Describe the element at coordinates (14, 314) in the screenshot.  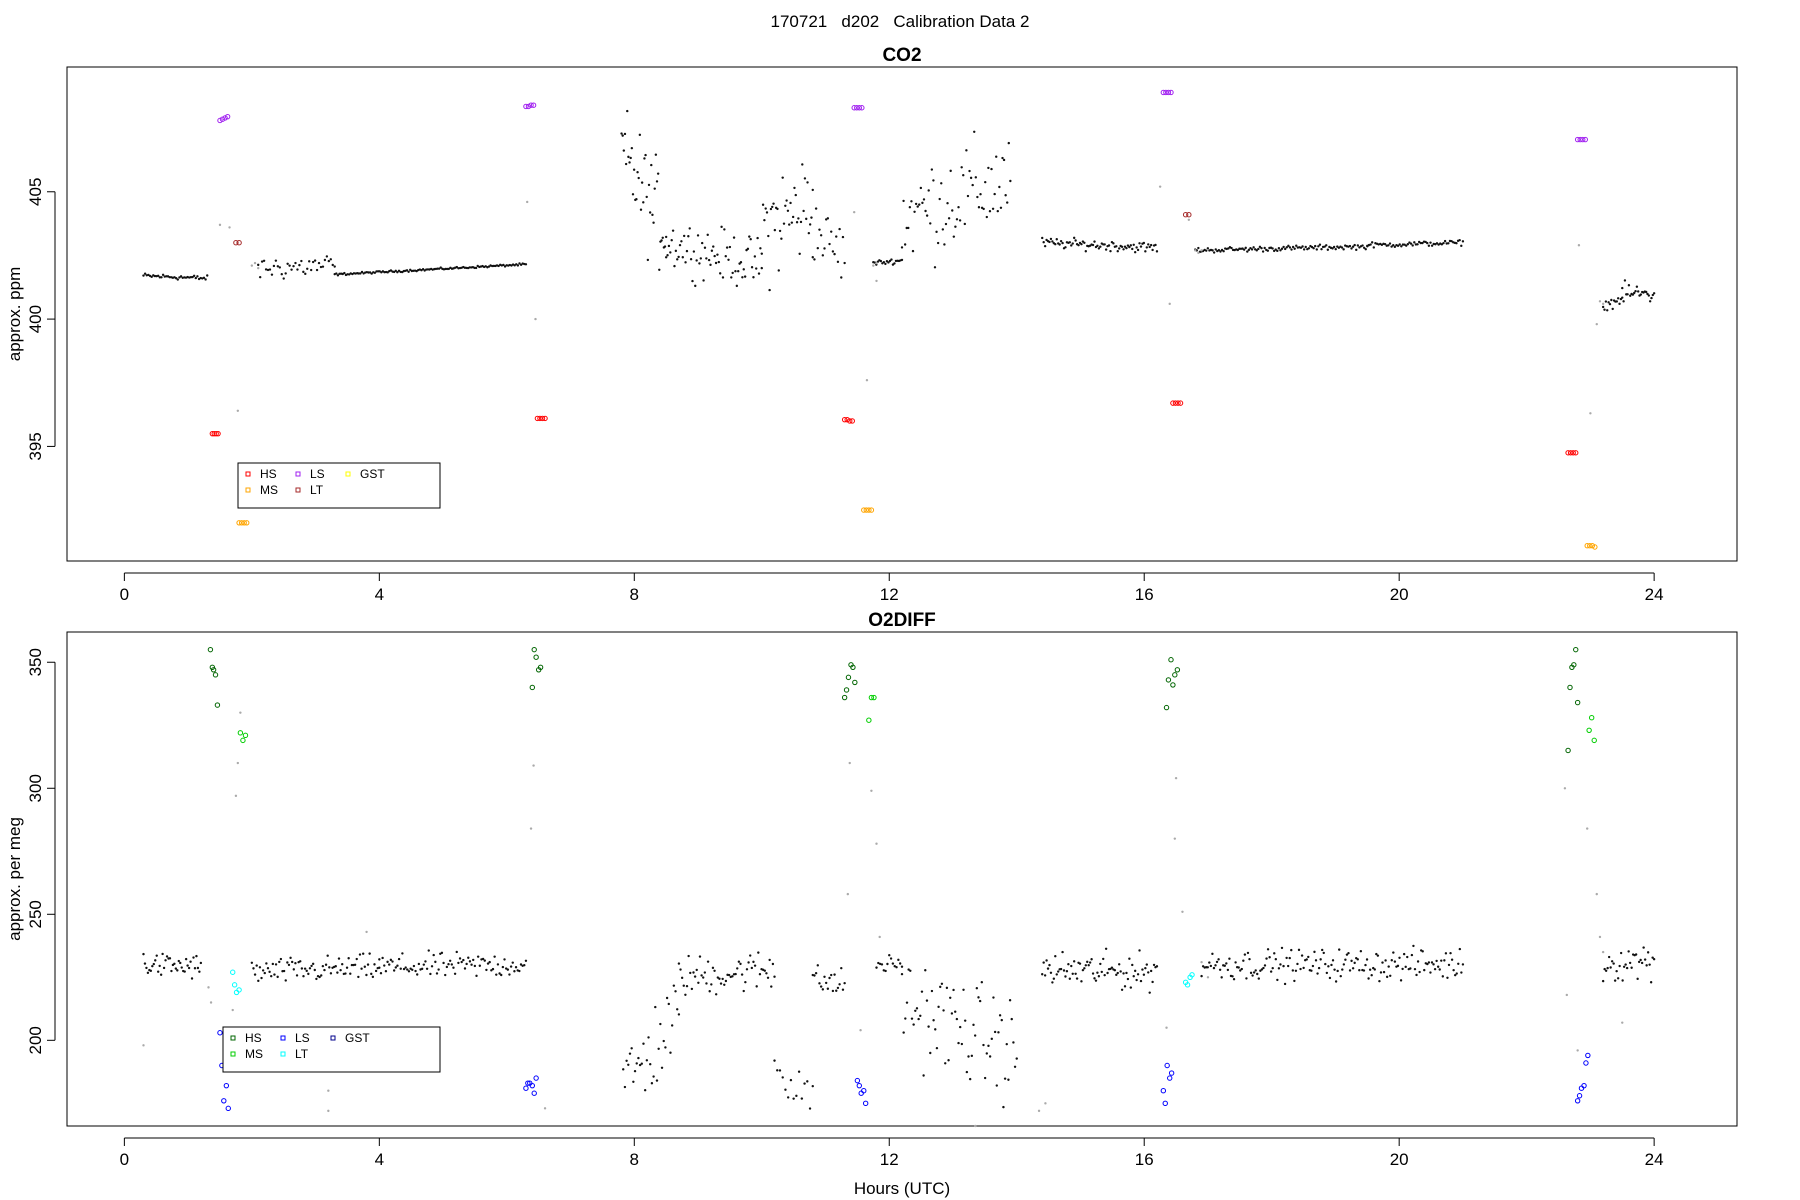
I see `y-axis-label: approx. ppm` at that location.